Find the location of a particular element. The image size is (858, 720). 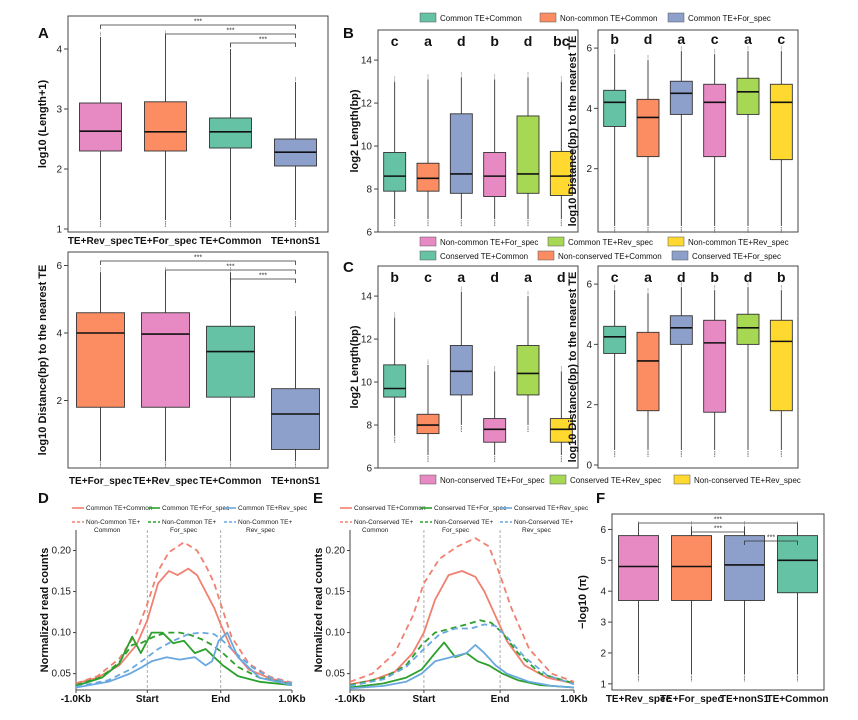

significance-letter-B_left: d is located at coordinates (461, 41).